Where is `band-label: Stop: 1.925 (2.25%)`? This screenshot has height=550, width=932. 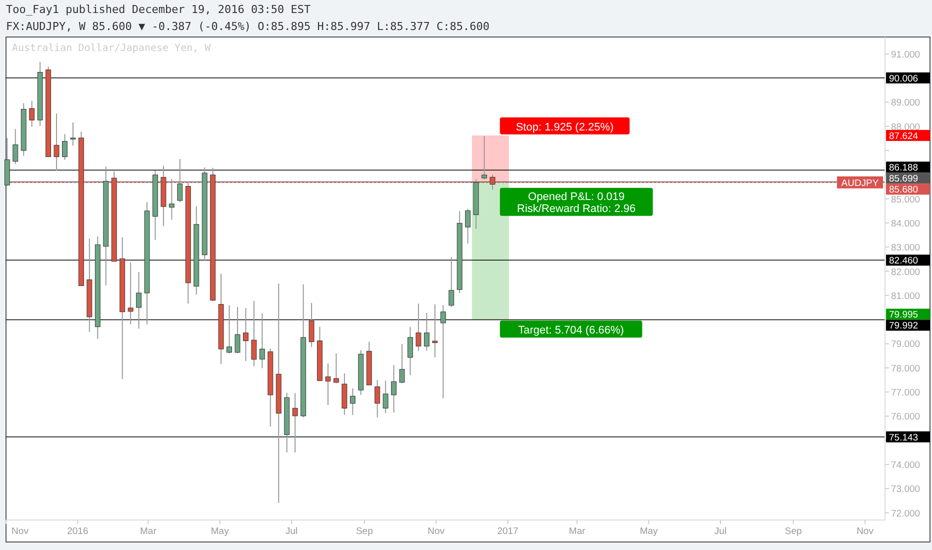
band-label: Stop: 1.925 (2.25%) is located at coordinates (565, 127).